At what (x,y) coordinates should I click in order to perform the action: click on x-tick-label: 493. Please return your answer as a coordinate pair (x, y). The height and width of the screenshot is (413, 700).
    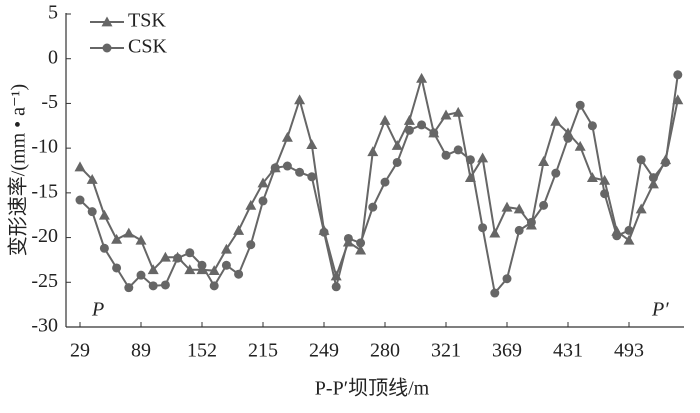
    Looking at the image, I should click on (629, 351).